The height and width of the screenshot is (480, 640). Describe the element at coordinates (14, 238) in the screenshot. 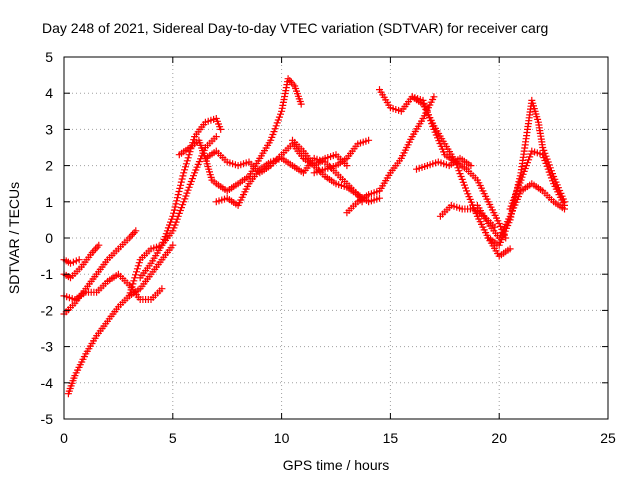

I see `y-axis-label: SDTVAR / TECUs` at that location.